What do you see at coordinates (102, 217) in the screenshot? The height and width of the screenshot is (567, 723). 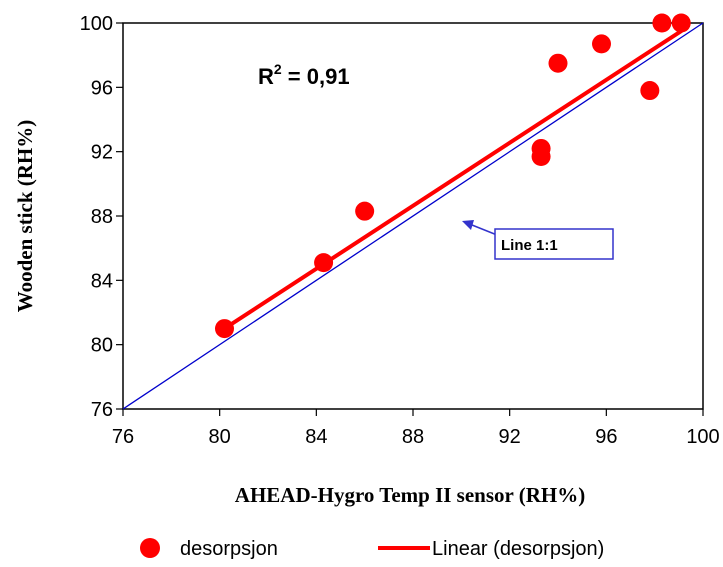 I see `y-tick-label-88: 88` at bounding box center [102, 217].